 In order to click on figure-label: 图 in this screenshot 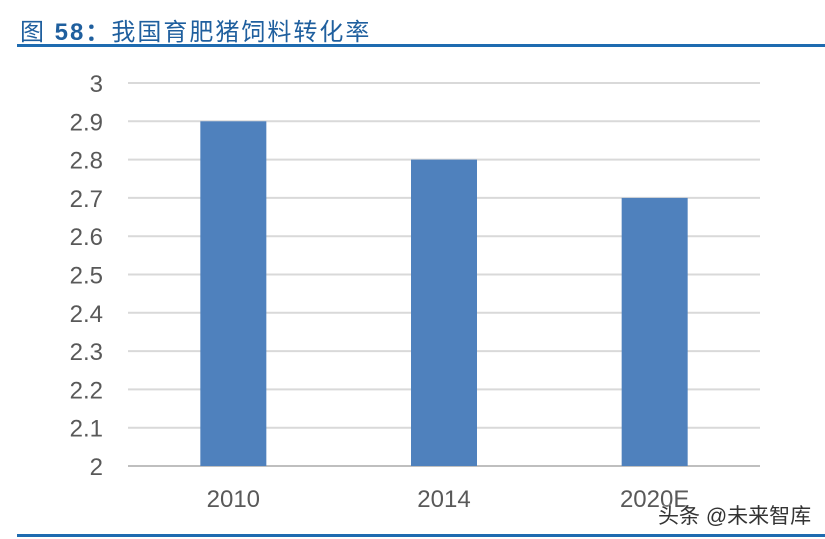, I will do `click(33, 32)`.